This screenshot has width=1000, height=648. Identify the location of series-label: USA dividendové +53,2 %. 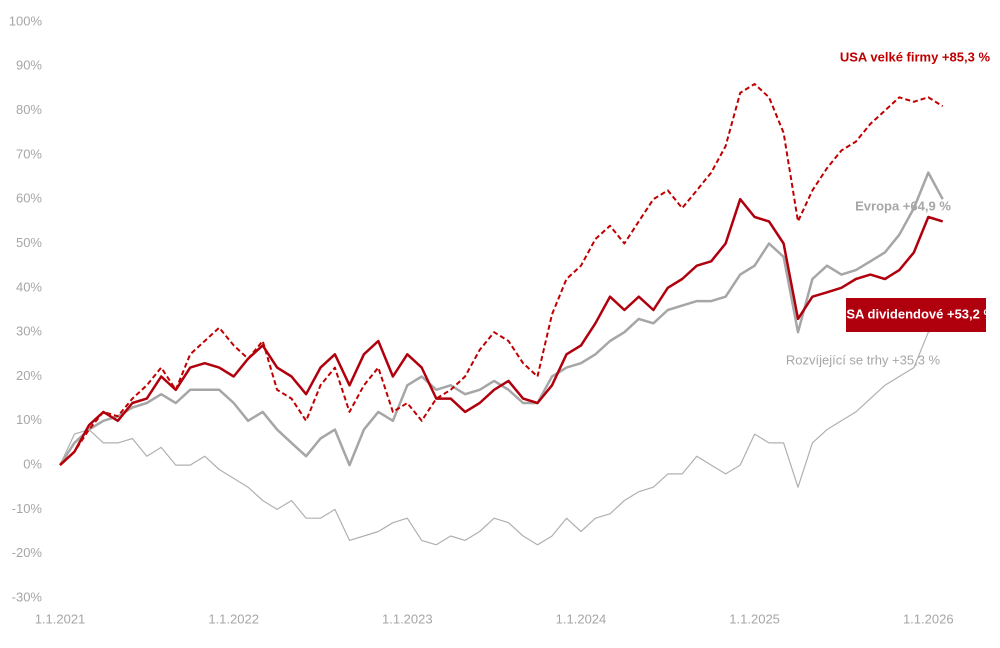
(916, 313).